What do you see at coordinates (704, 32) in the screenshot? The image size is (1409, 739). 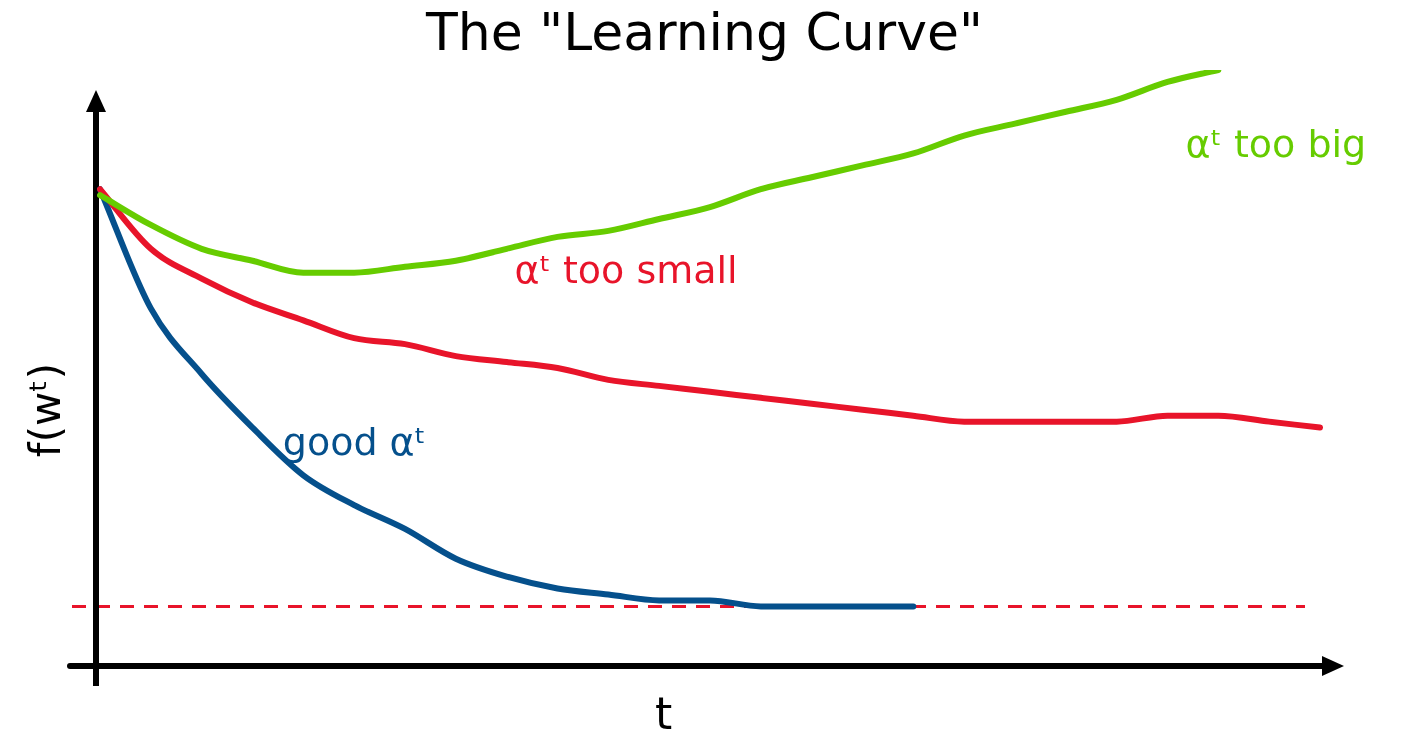 I see `chart-title: The "Learning Curve"` at bounding box center [704, 32].